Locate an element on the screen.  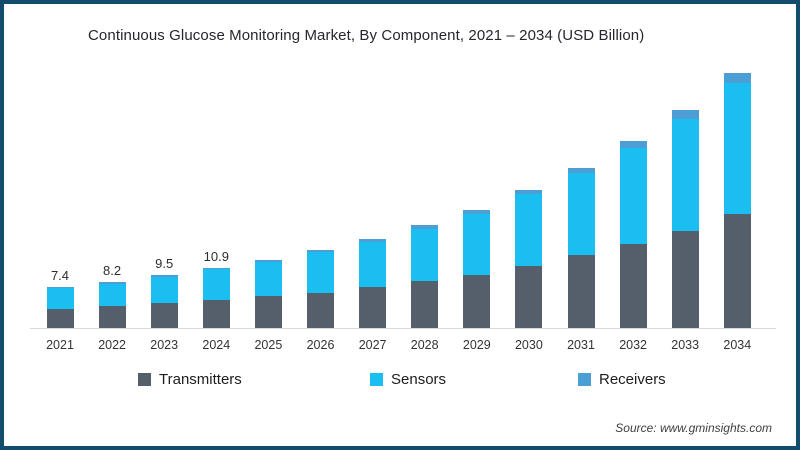
x-tick-label: 2022 is located at coordinates (112, 345).